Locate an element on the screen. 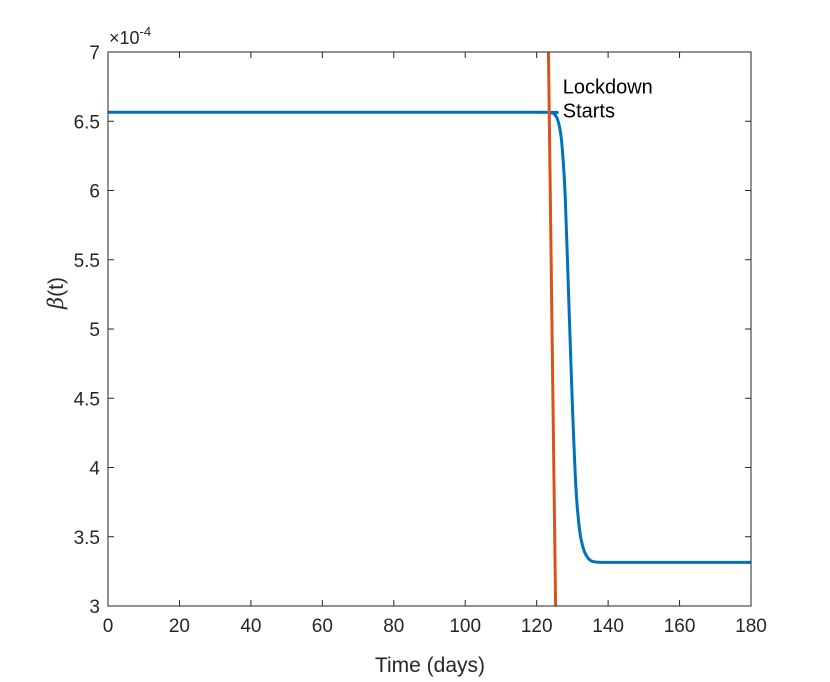  x-tick-label: 0 is located at coordinates (108, 626).